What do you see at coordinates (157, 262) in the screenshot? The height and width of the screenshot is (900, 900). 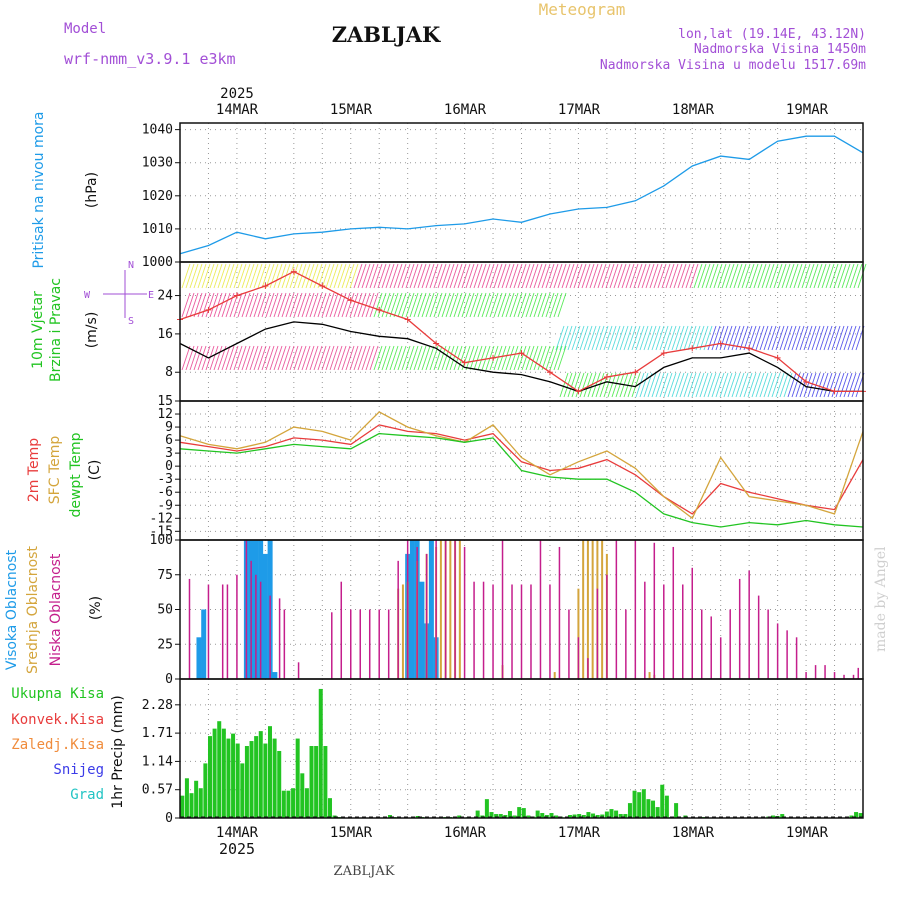 I see `y-tick-label: 1000` at bounding box center [157, 262].